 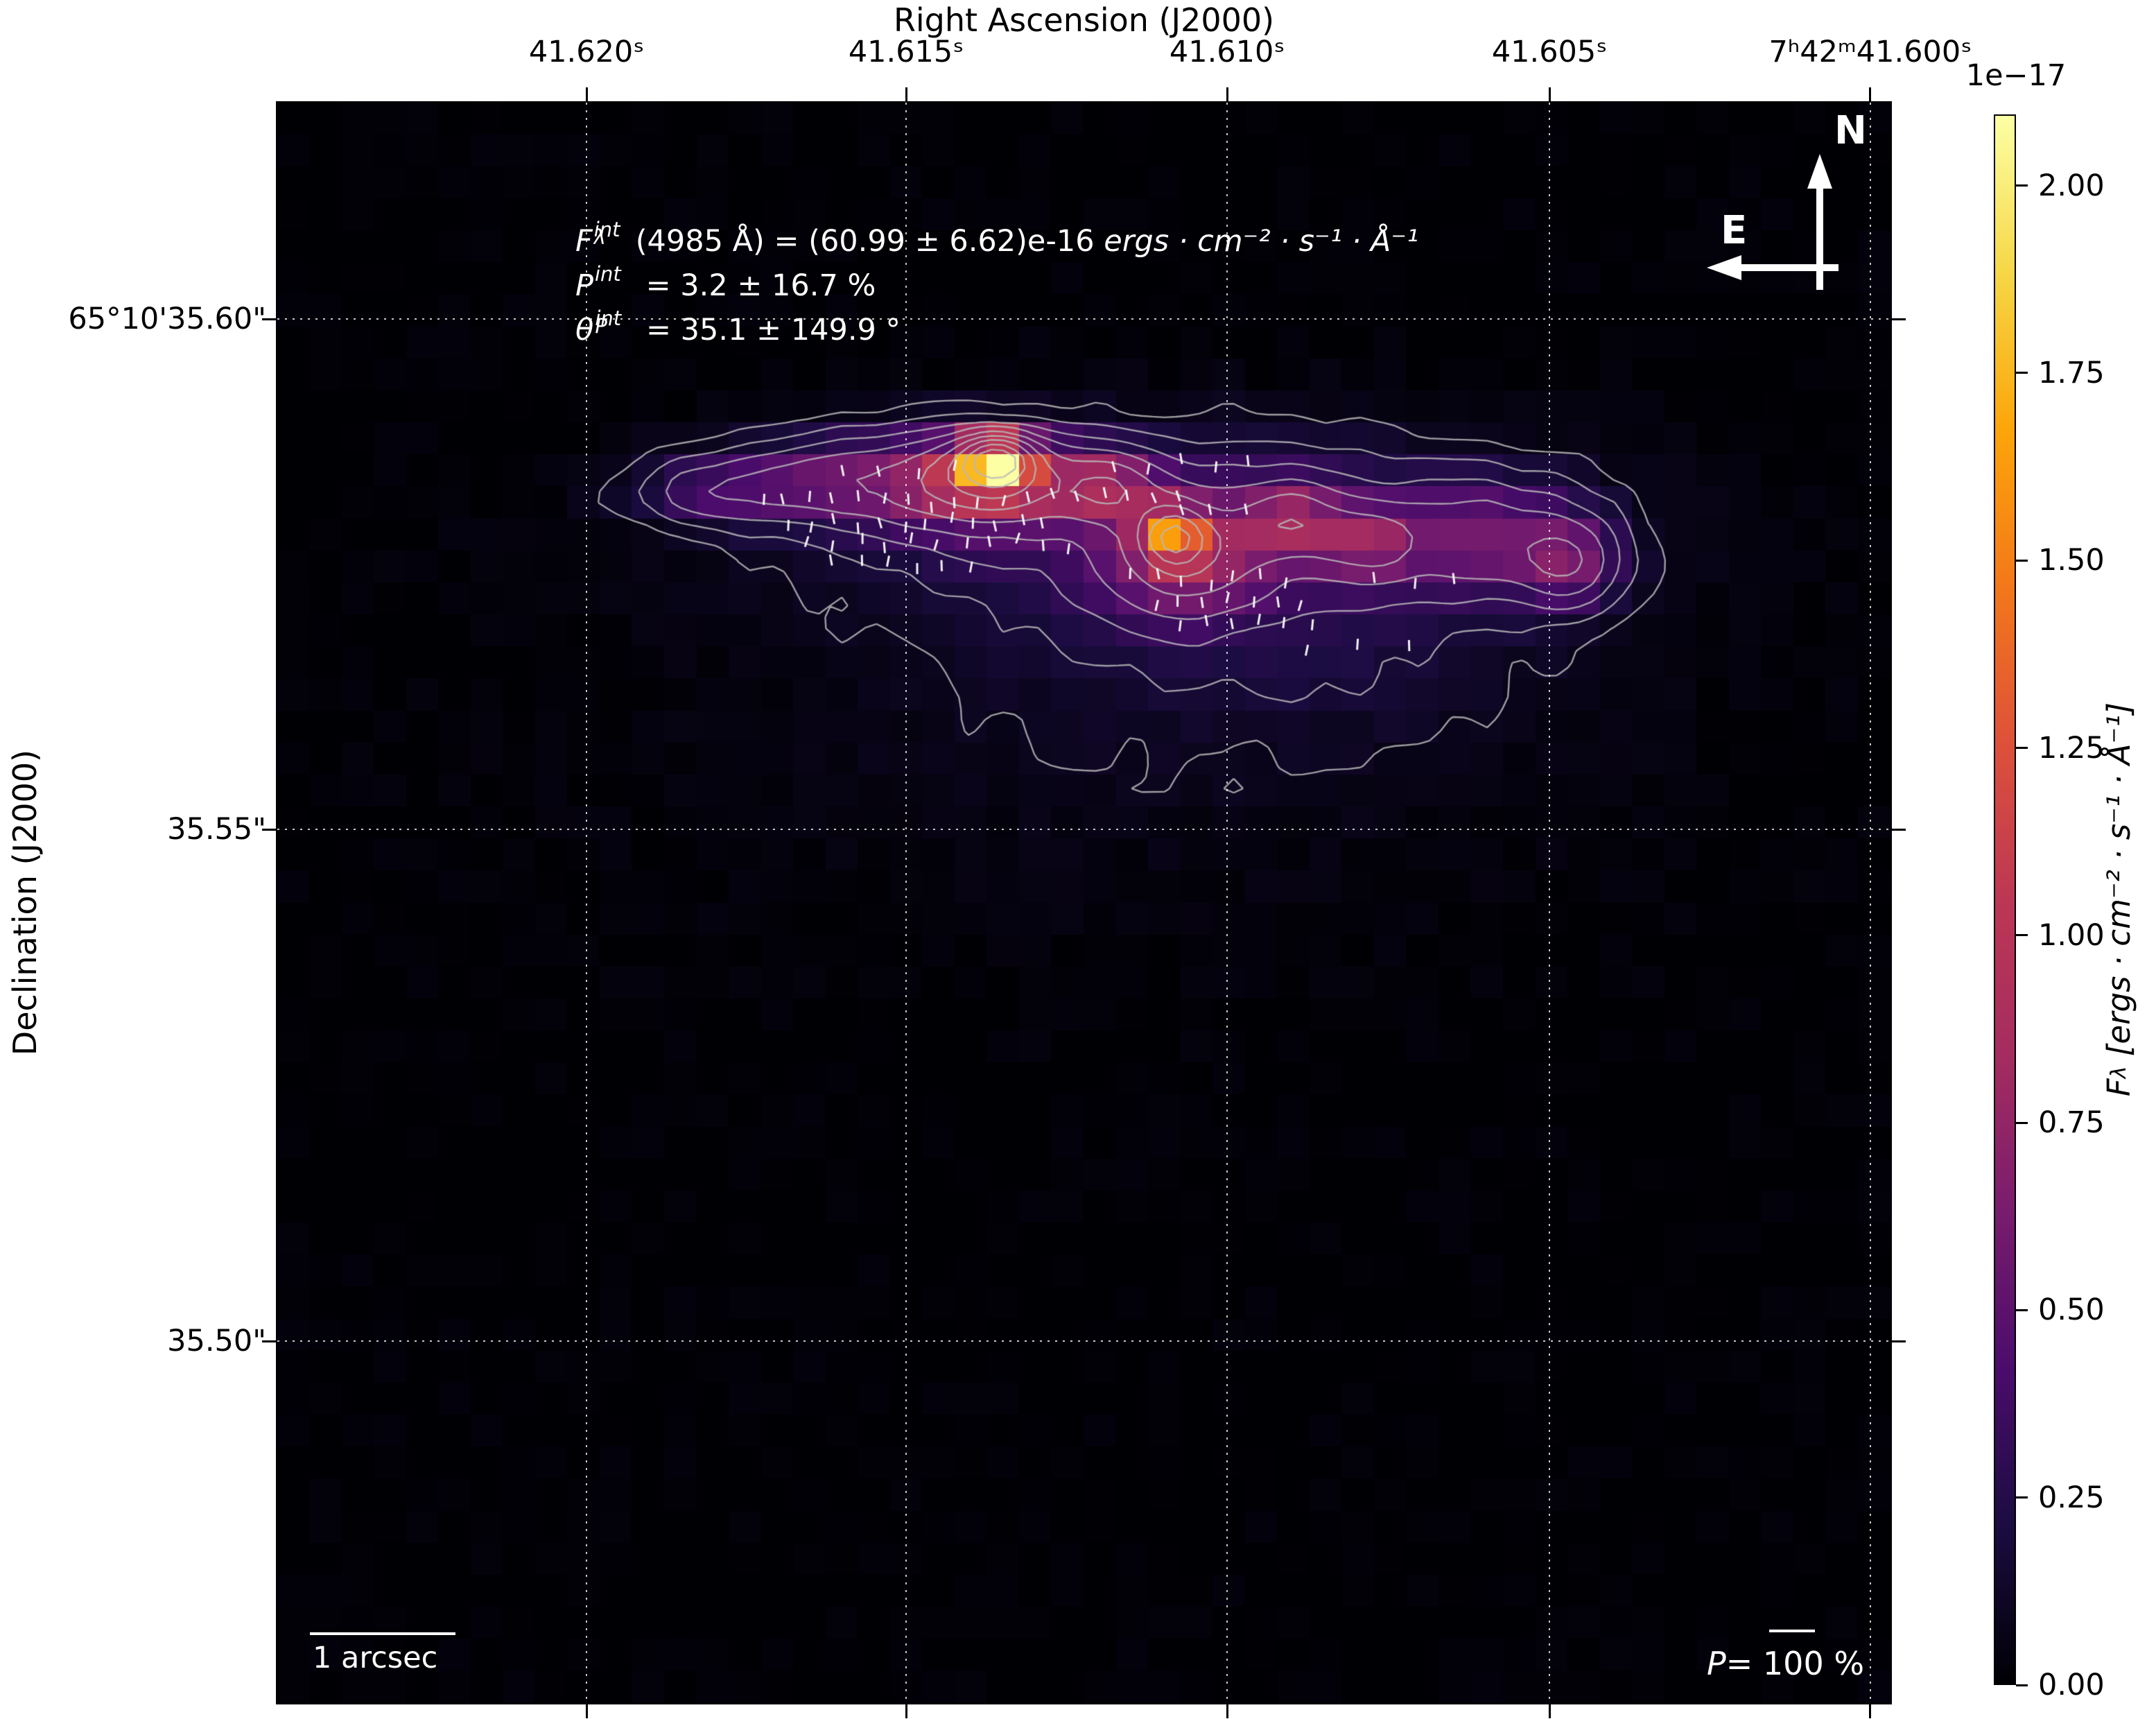 What do you see at coordinates (599, 237) in the screenshot?
I see `flux-sub: λ` at bounding box center [599, 237].